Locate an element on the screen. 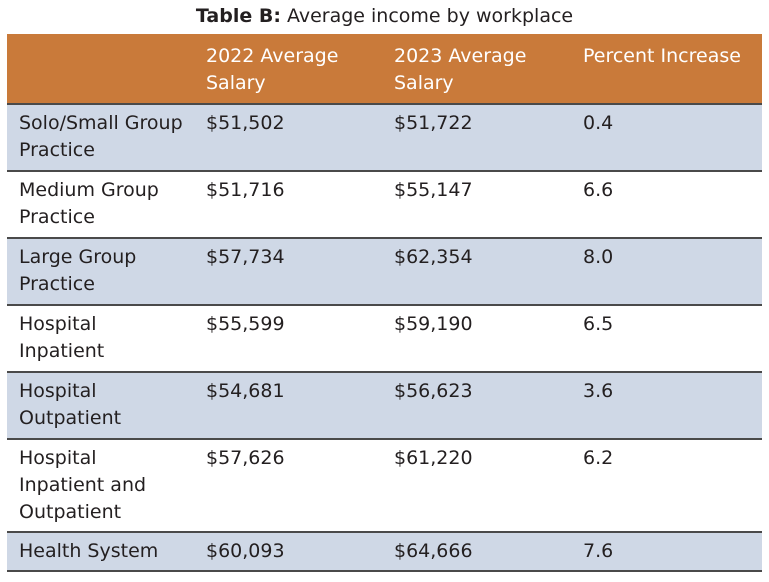 Image resolution: width=769 pixels, height=582 pixels. cell-increase: 6.6 is located at coordinates (598, 190).